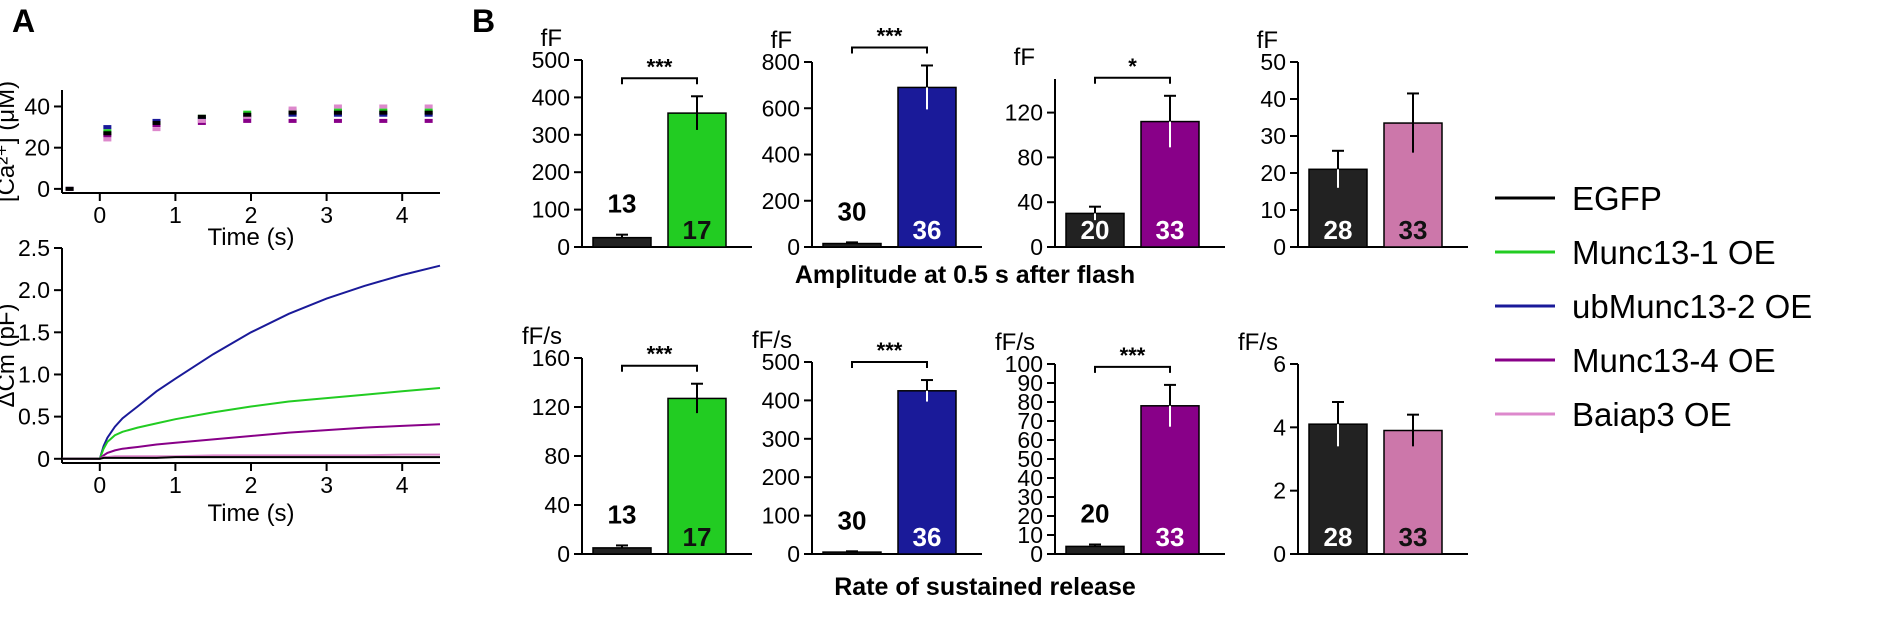 The width and height of the screenshot is (1890, 623). Describe the element at coordinates (220, 381) in the screenshot. I see `chart-cm: 0 0.5 1.0 1.5 2.0 2.5 0 1 2 3 4 Time (s) ΔCm (pF)` at that location.